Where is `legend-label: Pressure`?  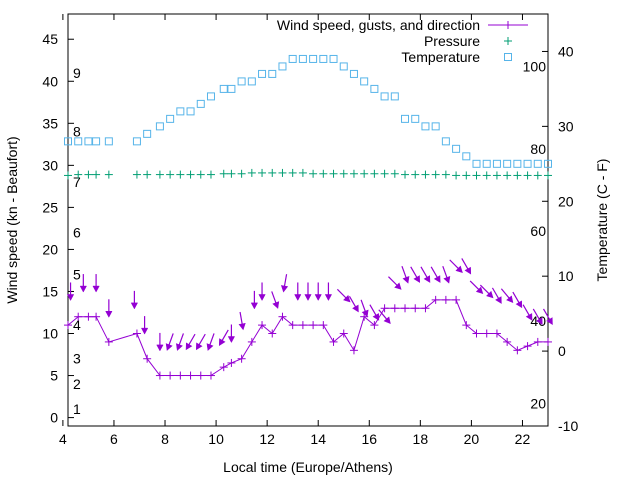 legend-label: Pressure is located at coordinates (452, 41).